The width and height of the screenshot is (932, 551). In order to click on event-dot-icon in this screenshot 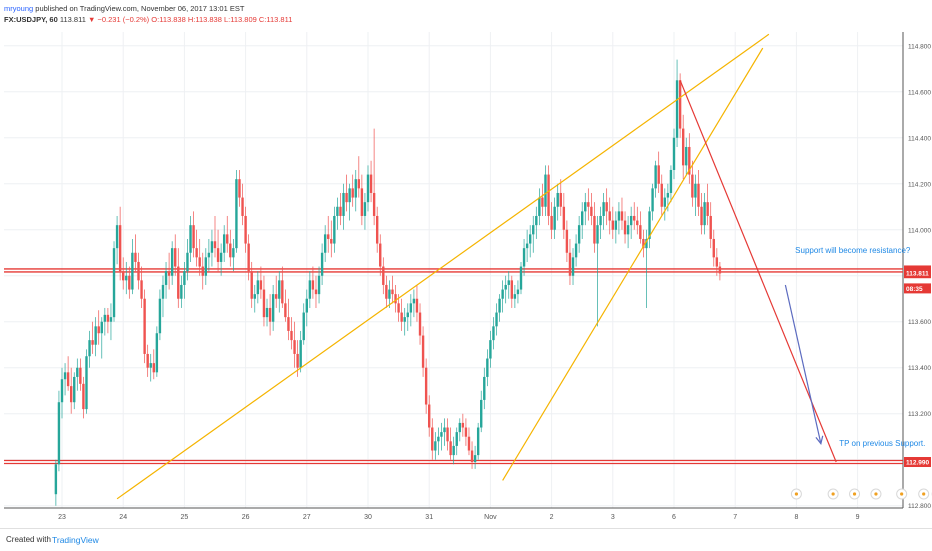, I will do `click(854, 494)`.